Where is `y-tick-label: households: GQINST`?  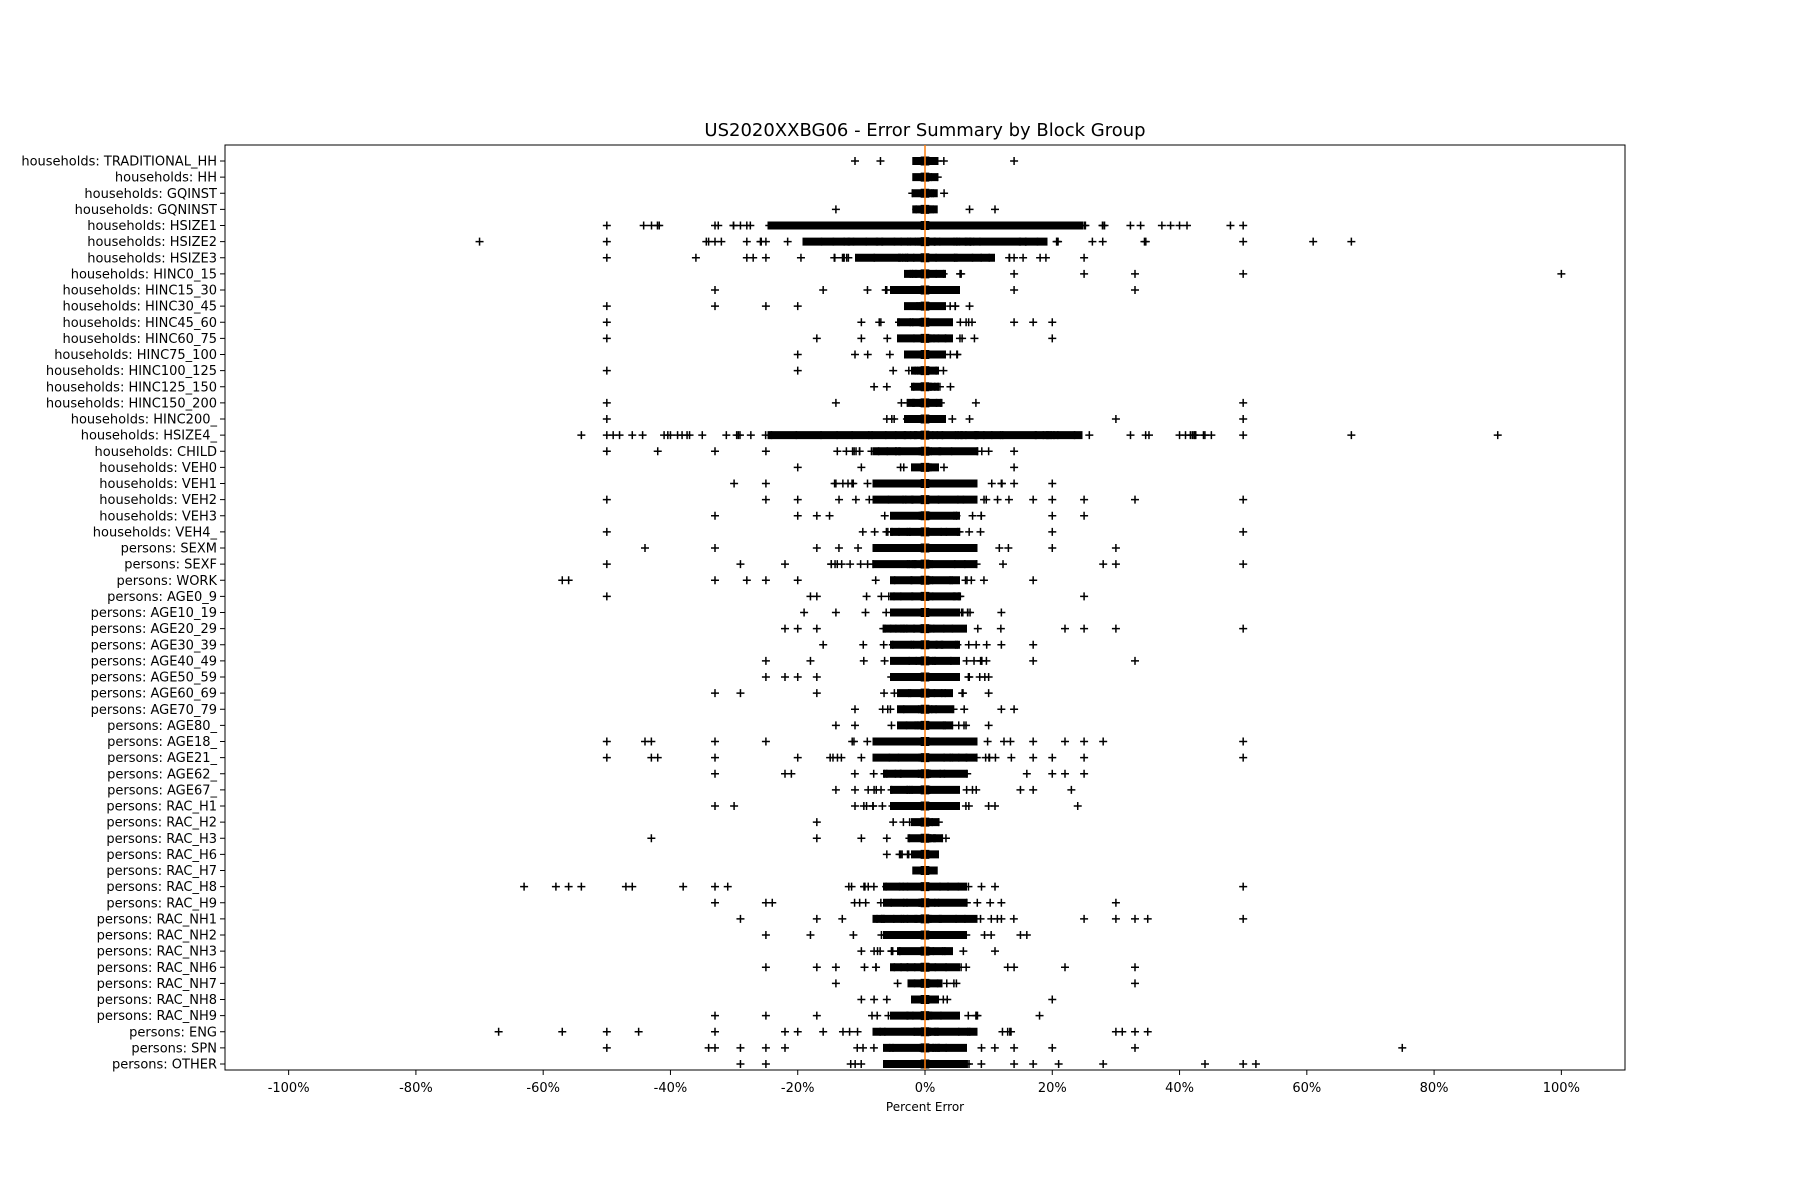
y-tick-label: households: GQINST is located at coordinates (150, 194).